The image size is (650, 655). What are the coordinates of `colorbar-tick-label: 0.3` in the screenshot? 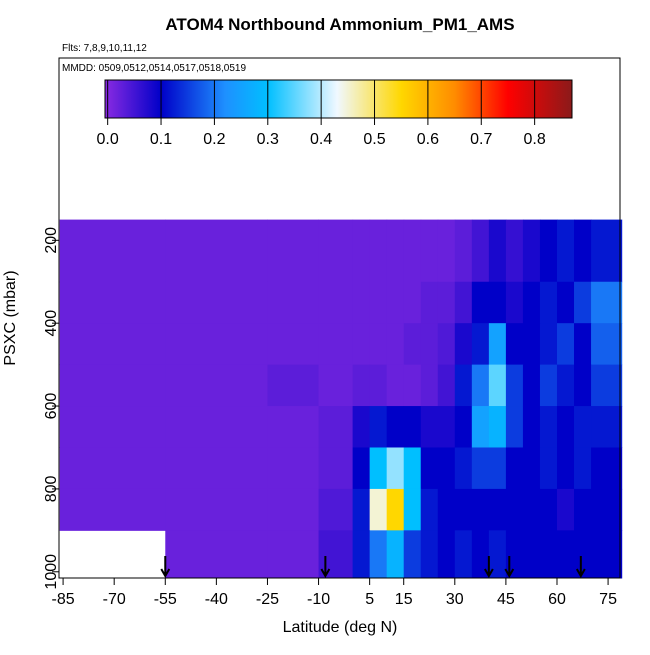 It's located at (268, 139).